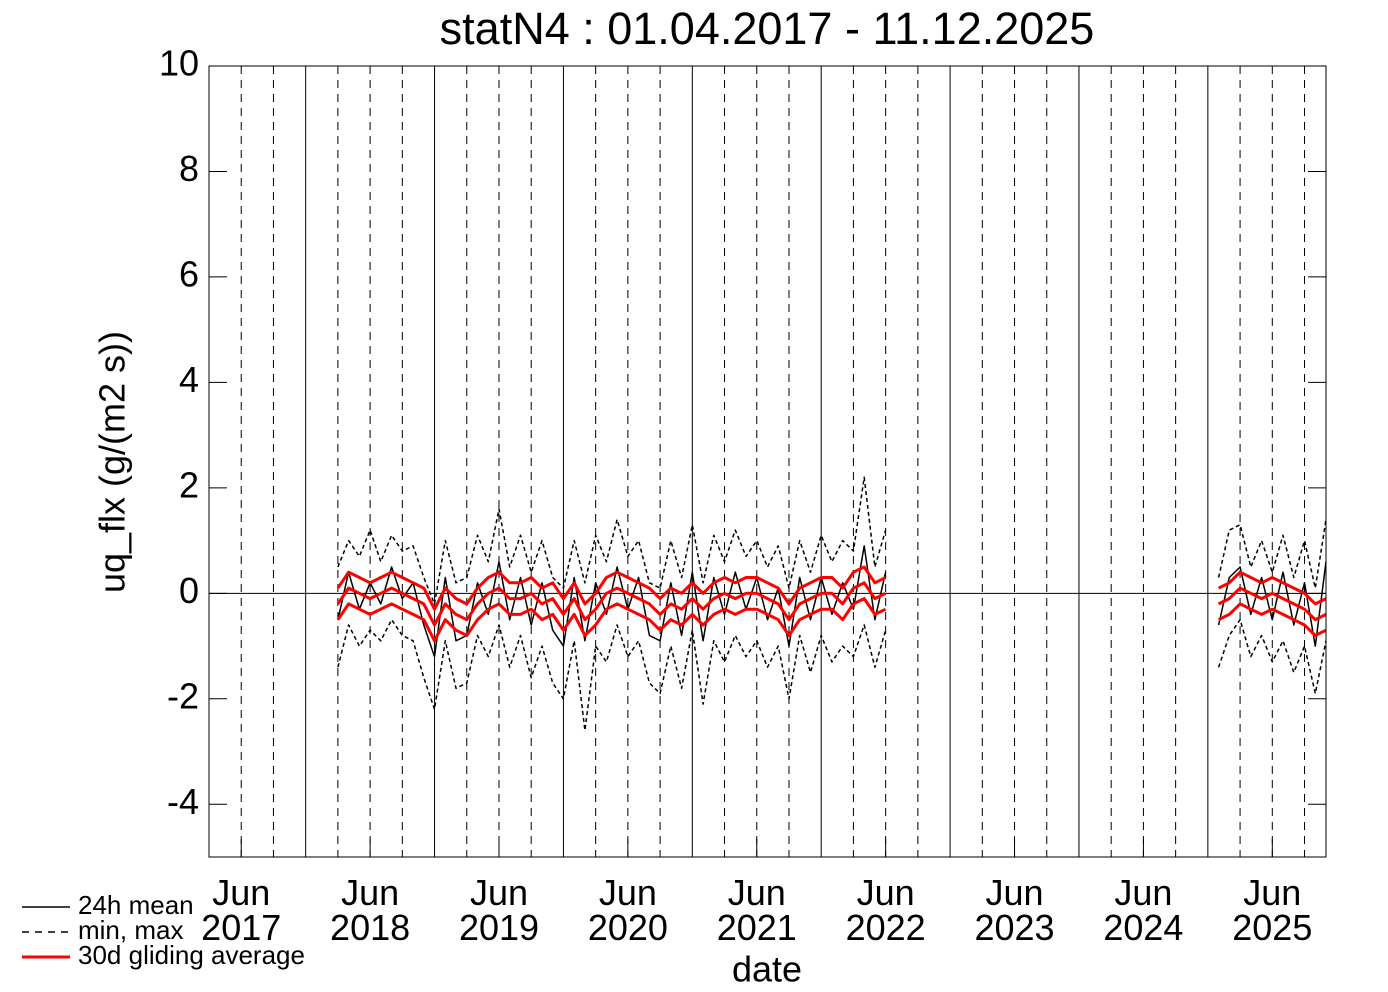  I want to click on y-tick-label: 0, so click(189, 590).